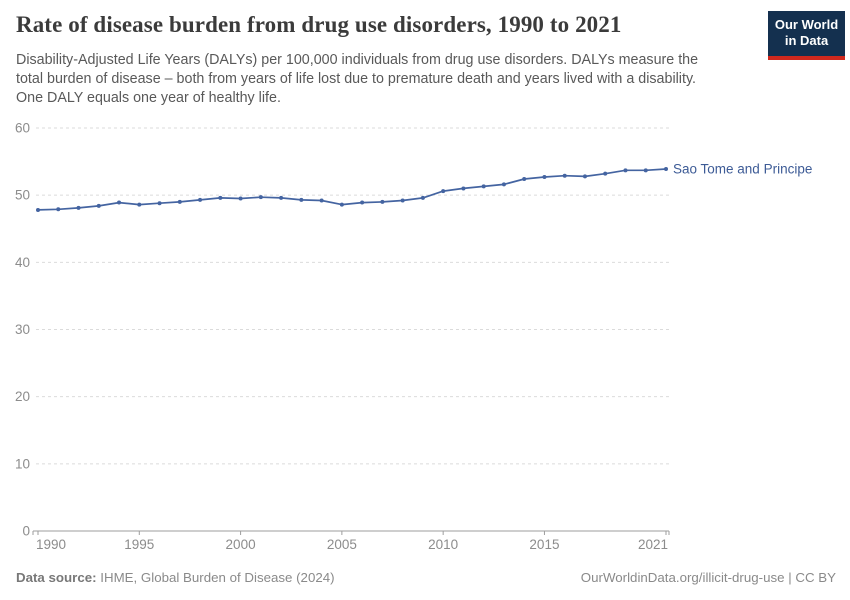 Image resolution: width=850 pixels, height=600 pixels. I want to click on x-tick-label-1990: 1990, so click(51, 544).